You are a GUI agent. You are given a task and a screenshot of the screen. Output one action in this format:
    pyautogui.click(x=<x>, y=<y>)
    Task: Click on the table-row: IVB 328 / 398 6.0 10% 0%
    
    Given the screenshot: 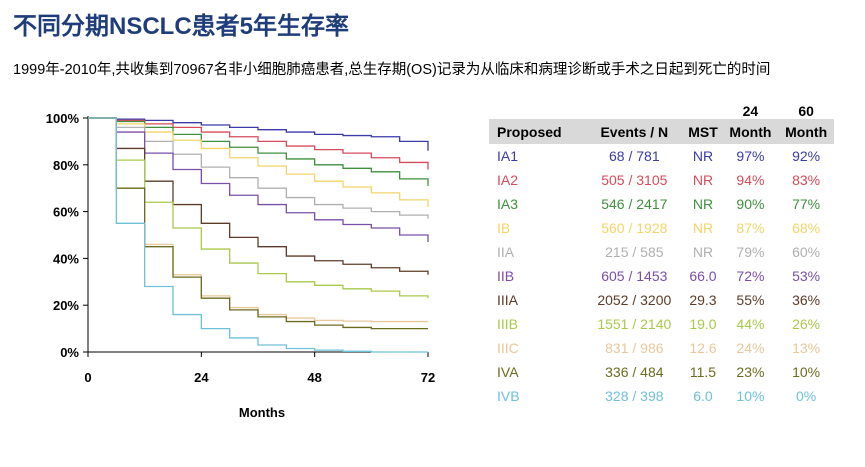 What is the action you would take?
    pyautogui.click(x=661, y=396)
    